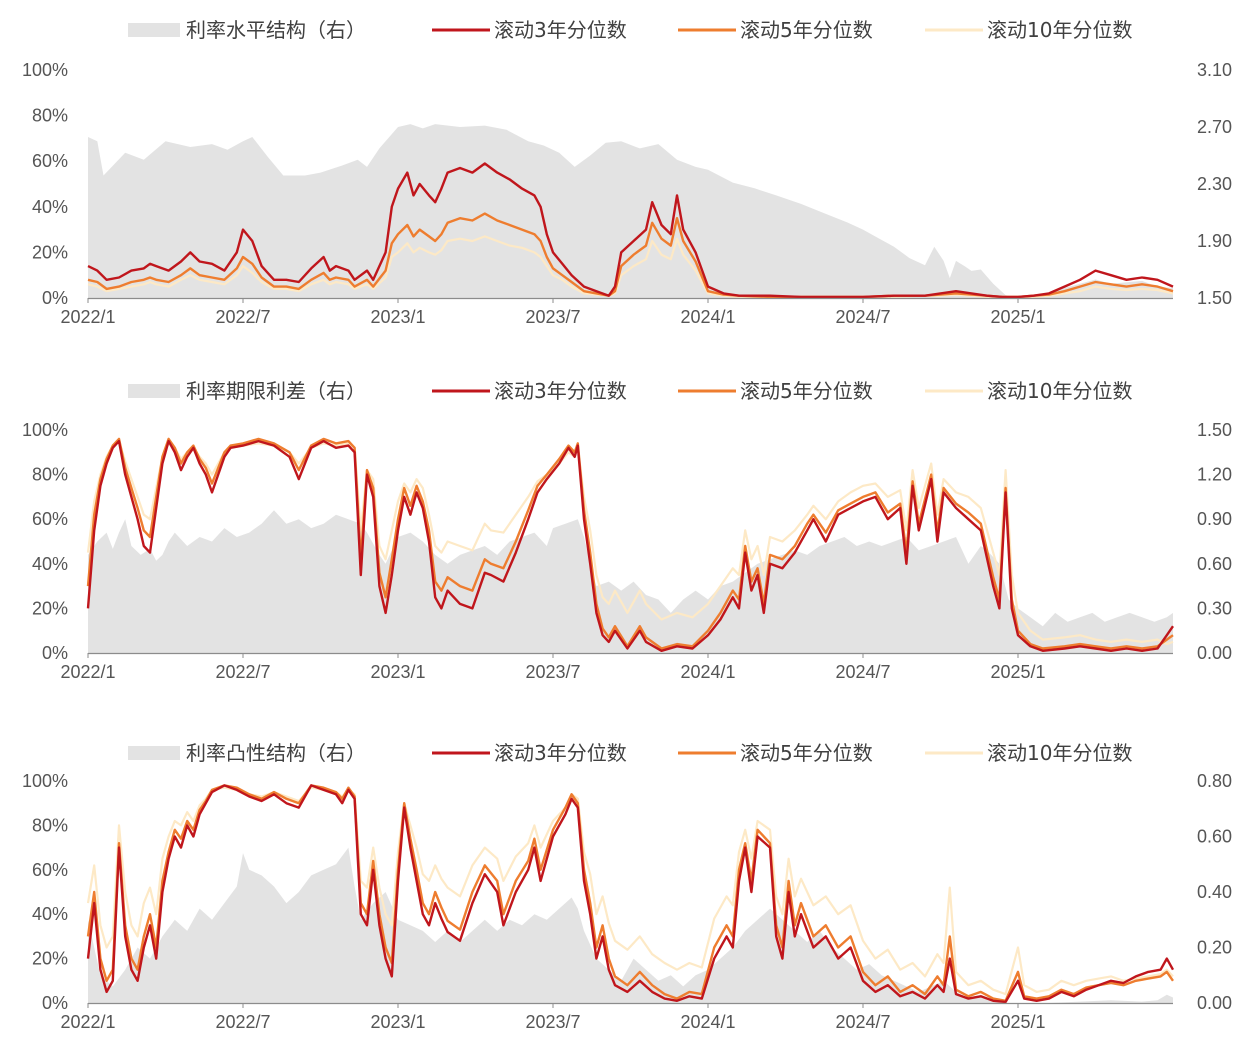 Image resolution: width=1251 pixels, height=1047 pixels. What do you see at coordinates (1214, 948) in the screenshot?
I see `y-right-tick-label: 0.20` at bounding box center [1214, 948].